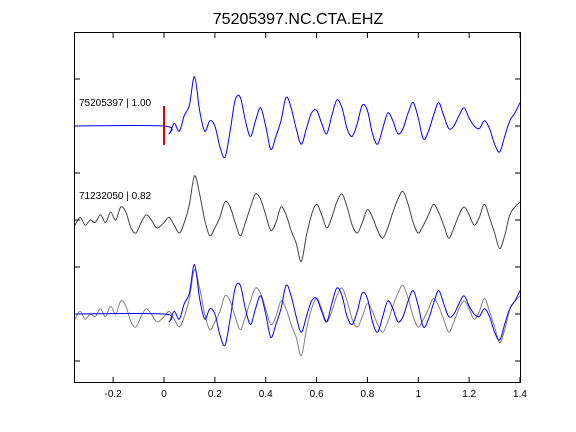 Image resolution: width=576 pixels, height=432 pixels. What do you see at coordinates (298, 19) in the screenshot?
I see `chart-title: 75205397.NC.CTA.EHZ` at bounding box center [298, 19].